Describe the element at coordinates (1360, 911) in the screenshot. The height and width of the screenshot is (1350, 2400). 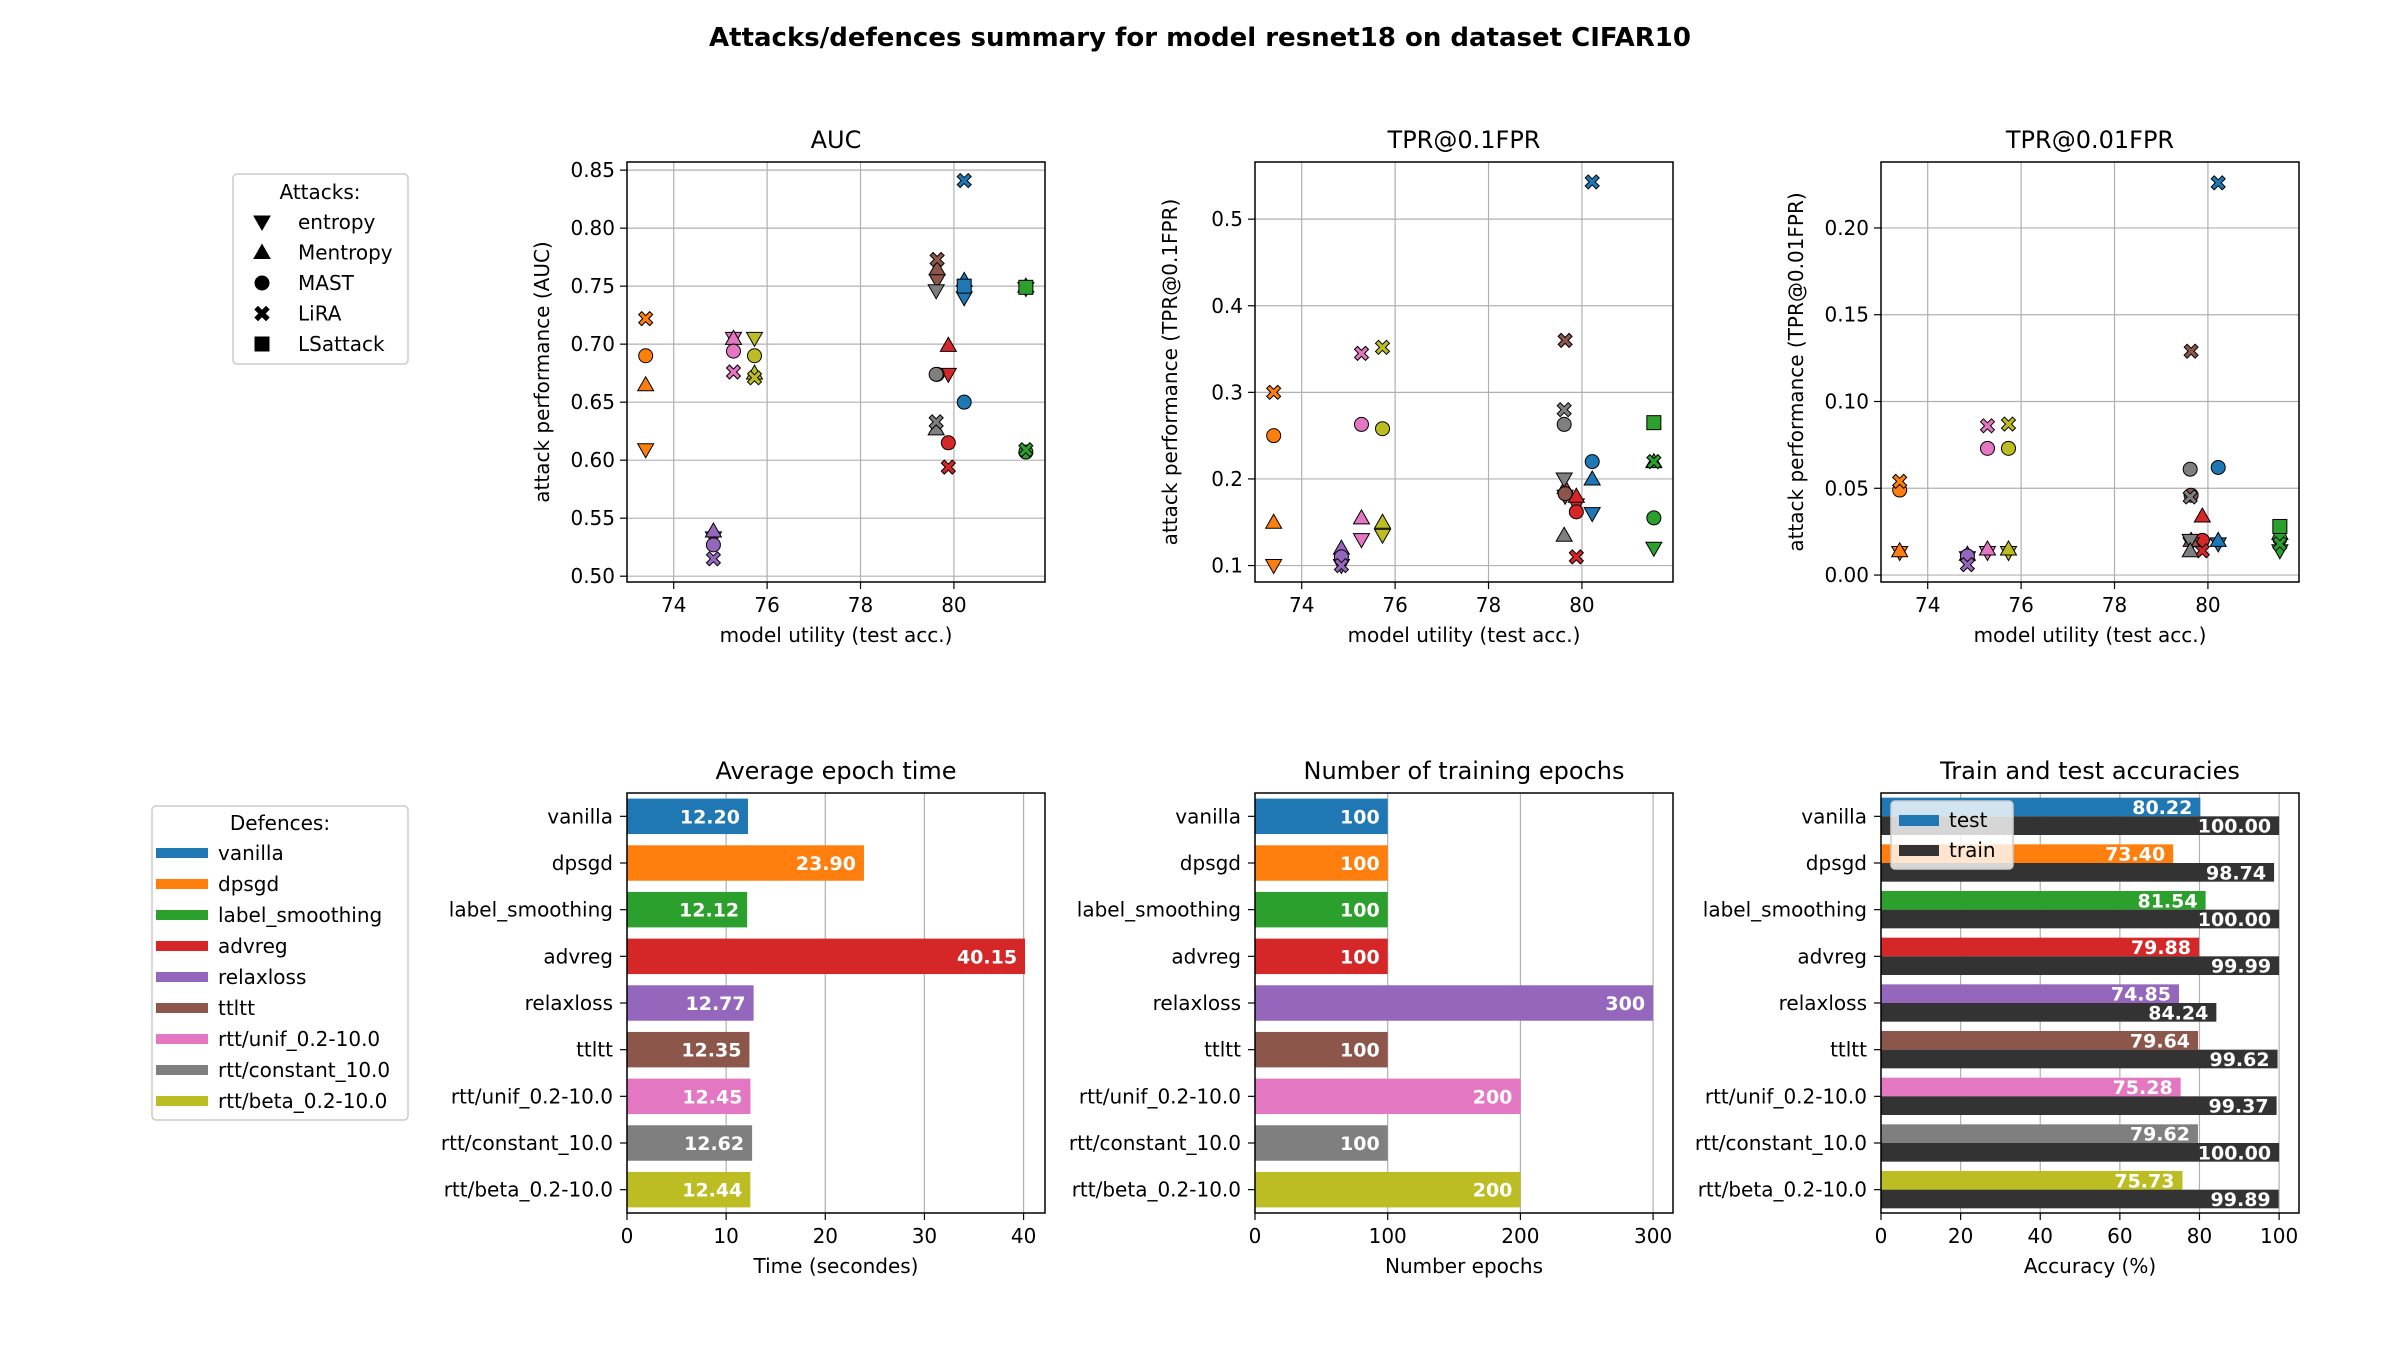
I see `bar-value-label: 100` at that location.